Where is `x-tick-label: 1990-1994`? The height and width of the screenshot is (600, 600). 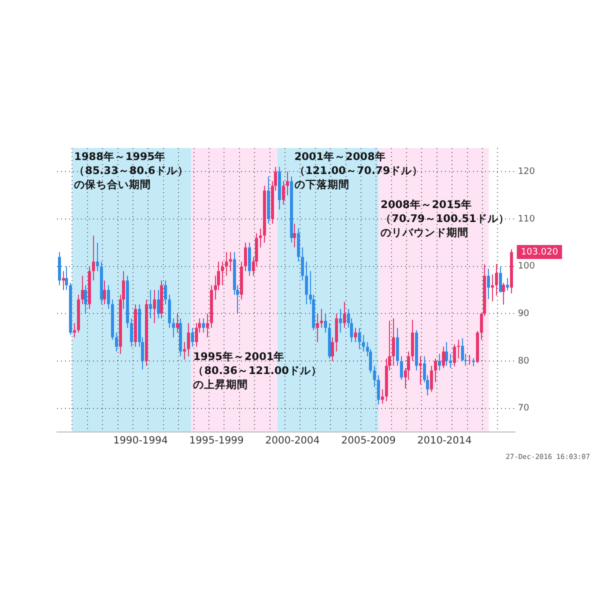 x-tick-label: 1990-1994 is located at coordinates (140, 441).